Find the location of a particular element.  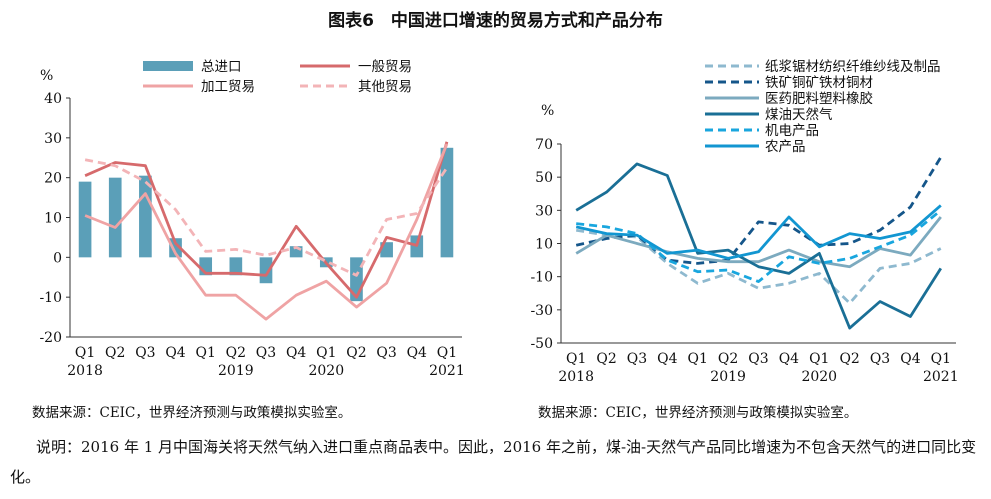

source-note-right: 数据来源：CEIC，世界经济预测与政策模拟实验室。 is located at coordinates (698, 413).